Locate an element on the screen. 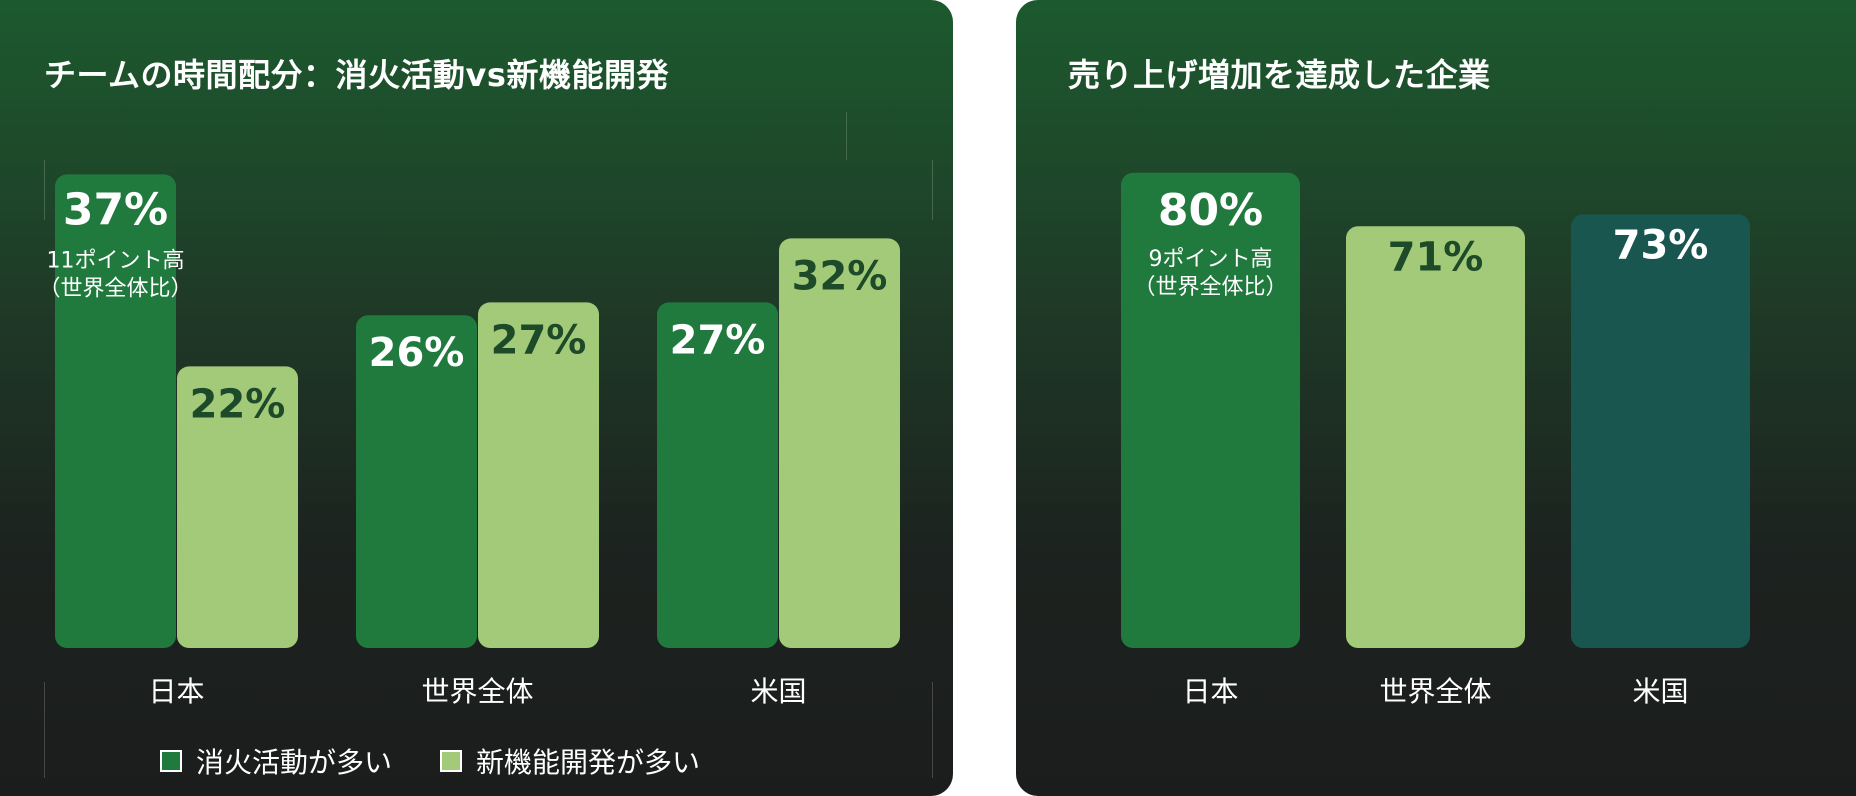 This screenshot has width=1856, height=796. legend-label-firefighting: 消火活動が多い is located at coordinates (294, 762).